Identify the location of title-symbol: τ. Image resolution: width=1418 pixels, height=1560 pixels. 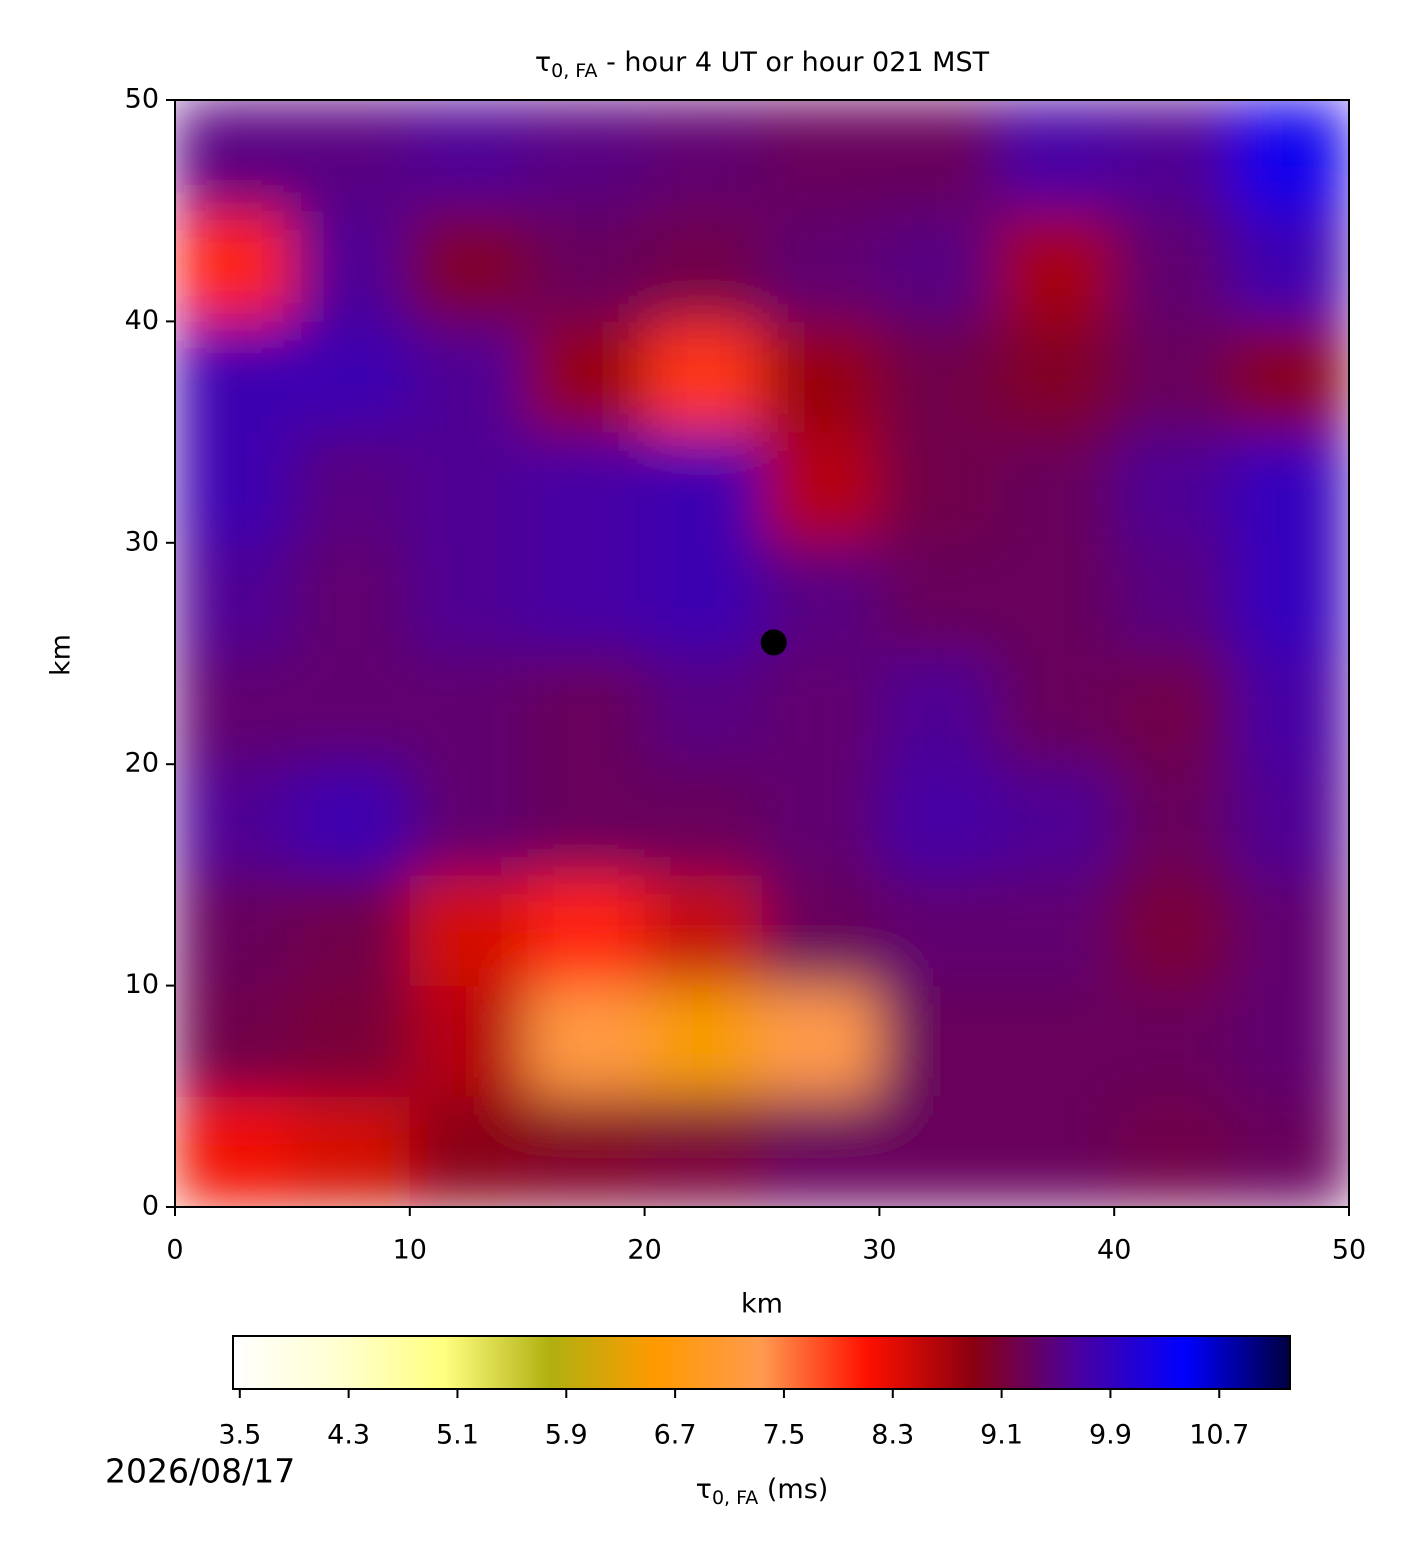
(543, 62).